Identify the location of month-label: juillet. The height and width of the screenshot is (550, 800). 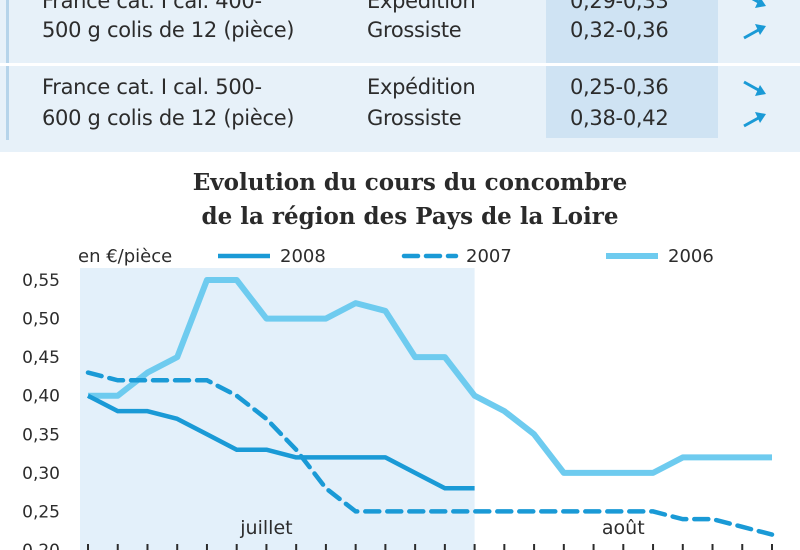
(265, 528).